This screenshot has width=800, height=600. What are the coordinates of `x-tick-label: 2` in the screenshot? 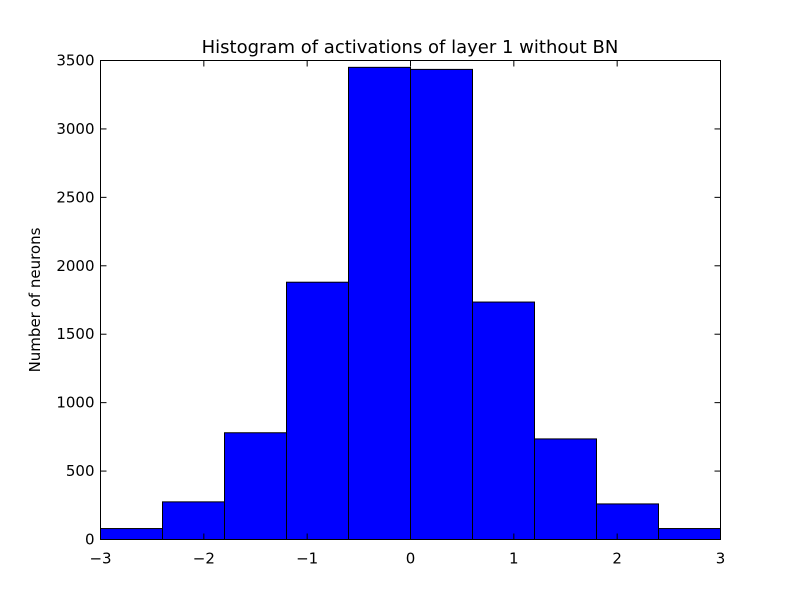 It's located at (617, 559).